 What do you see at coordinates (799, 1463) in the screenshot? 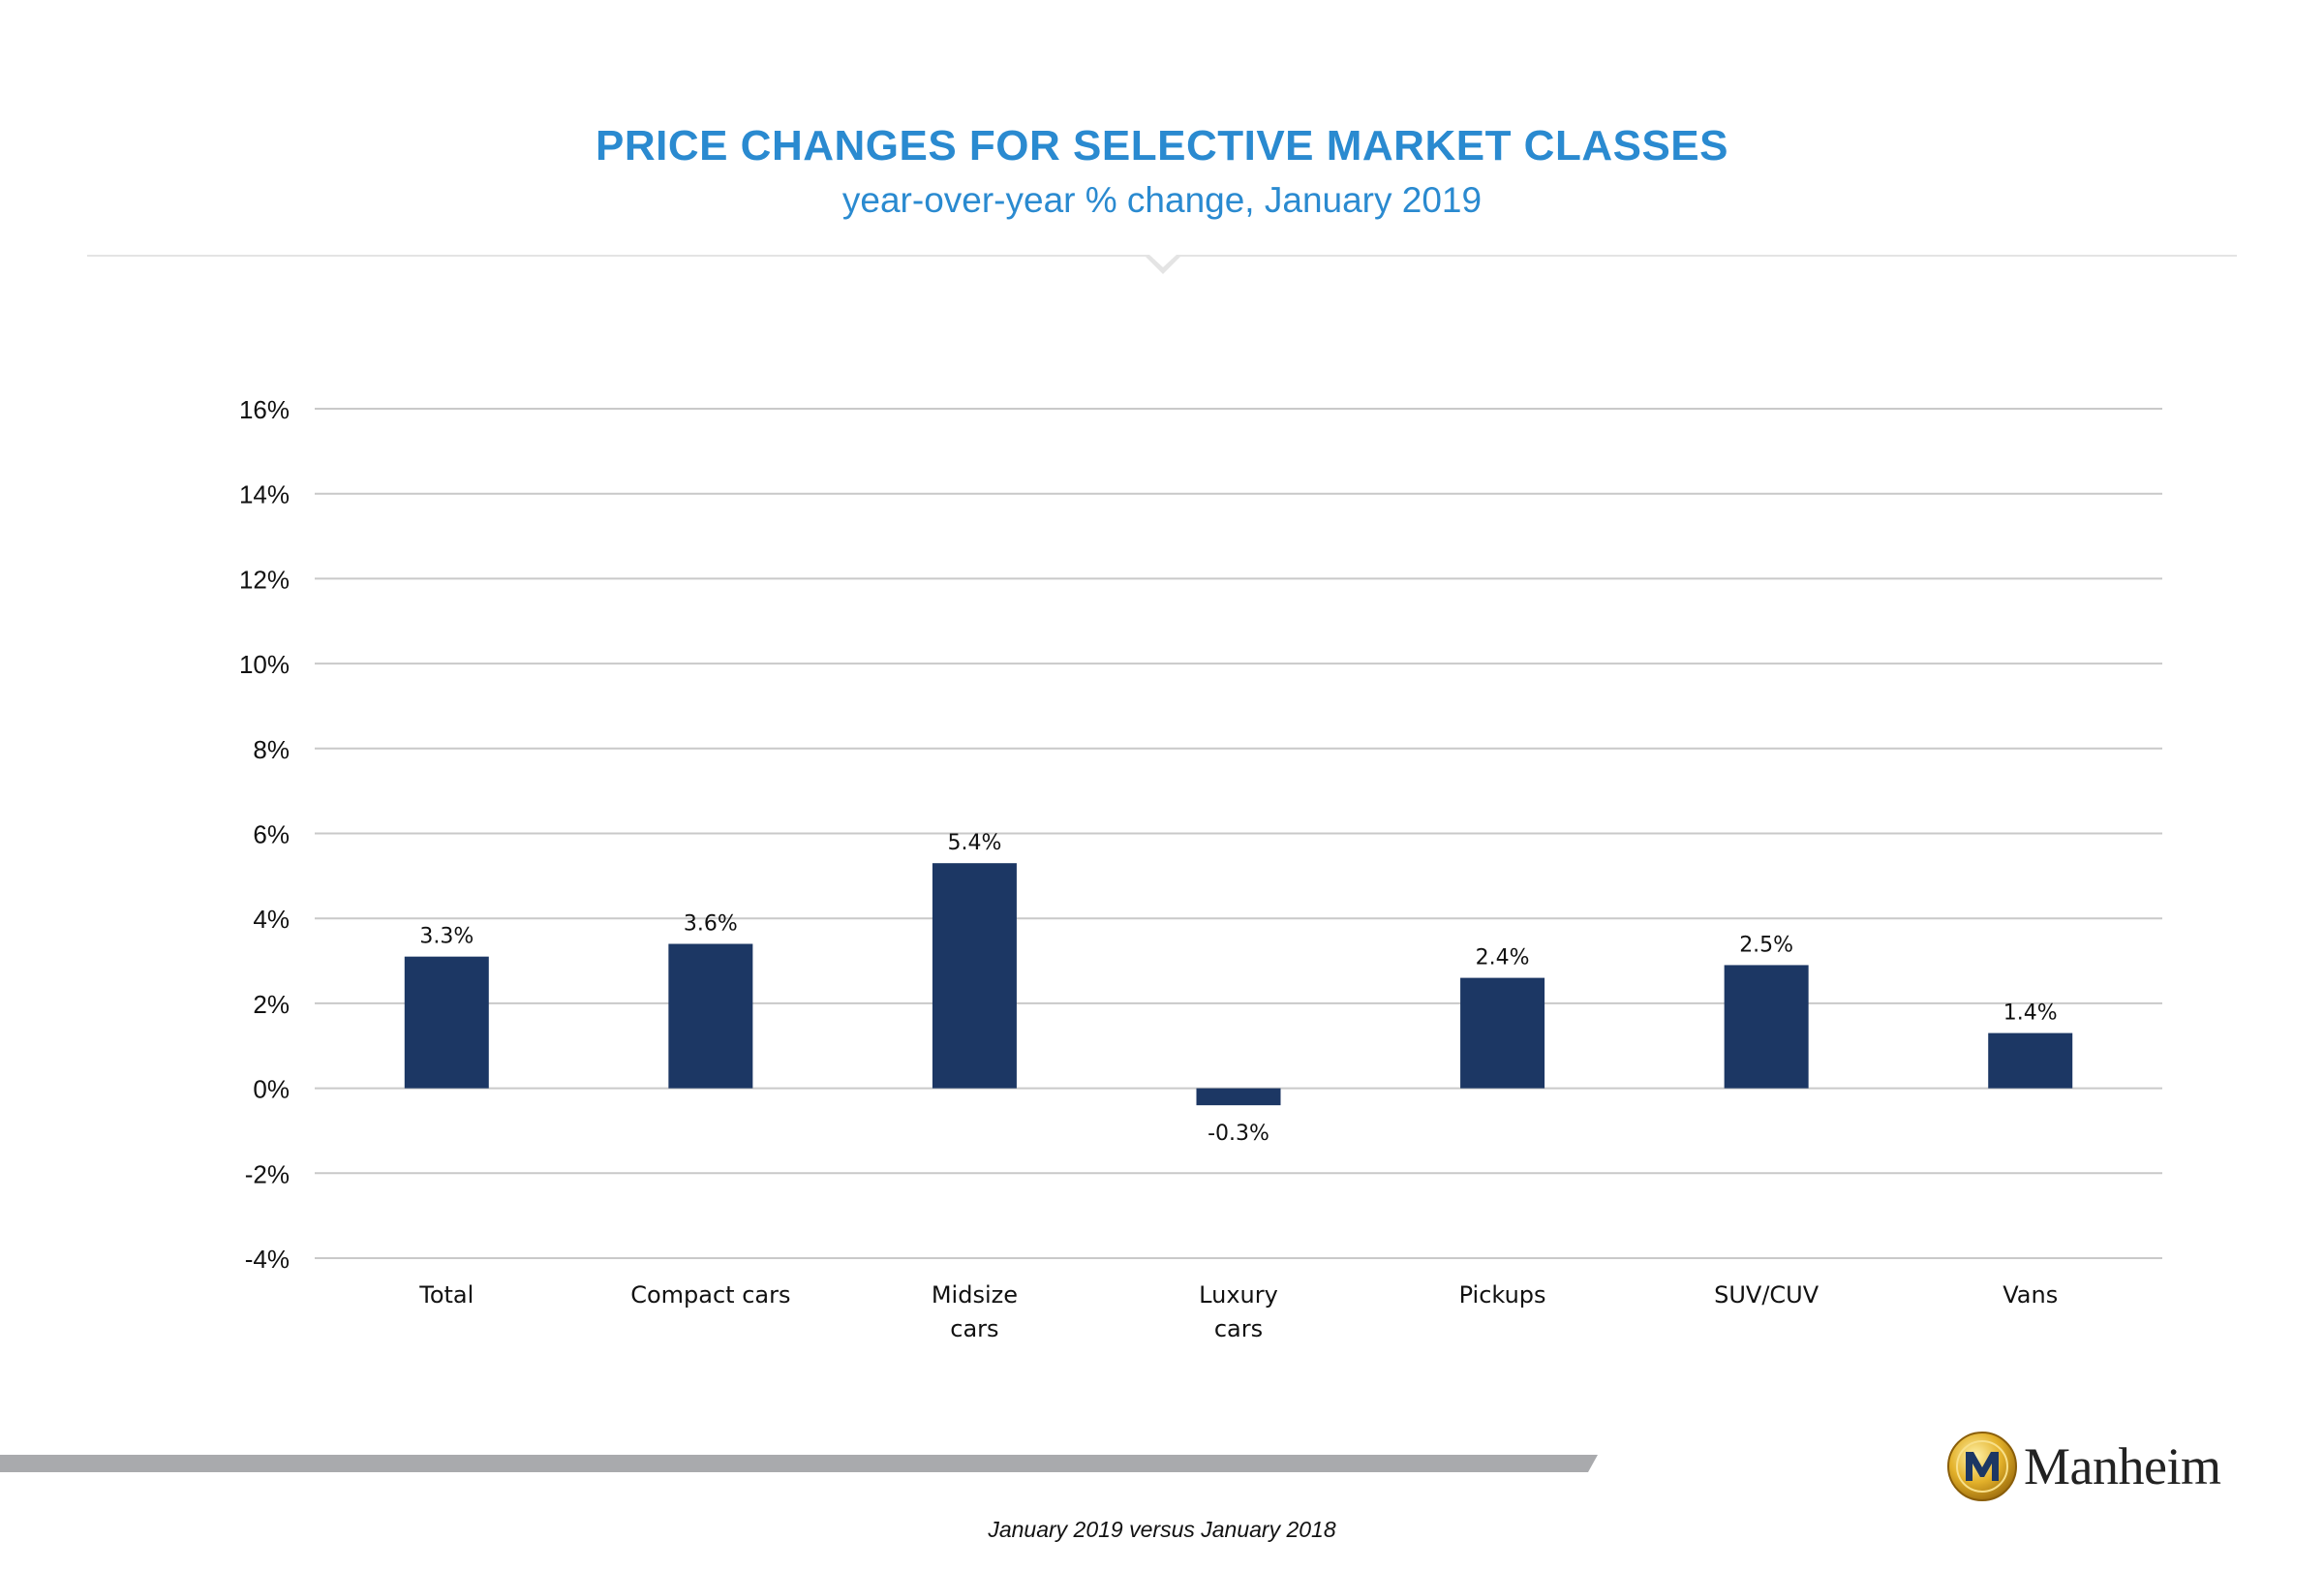
I see `footer-bar` at bounding box center [799, 1463].